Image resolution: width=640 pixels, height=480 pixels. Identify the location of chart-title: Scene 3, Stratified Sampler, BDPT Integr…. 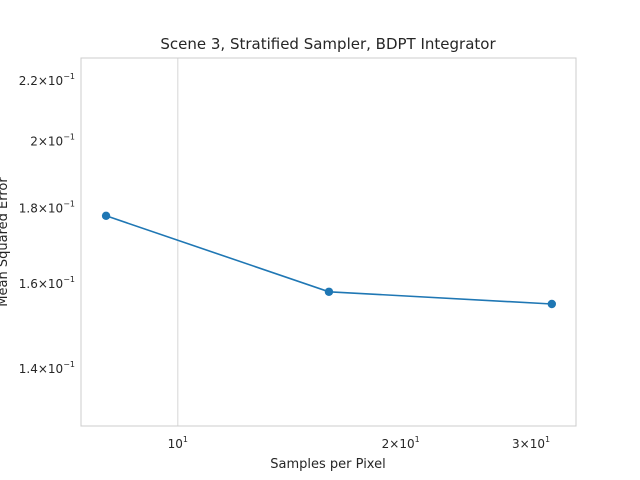
(328, 44).